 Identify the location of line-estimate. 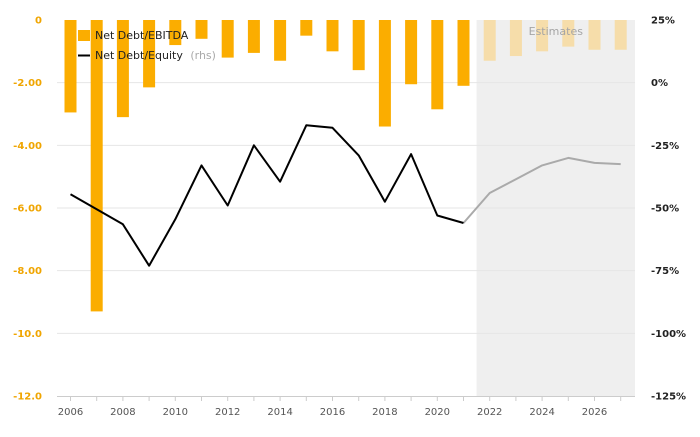
(541, 190).